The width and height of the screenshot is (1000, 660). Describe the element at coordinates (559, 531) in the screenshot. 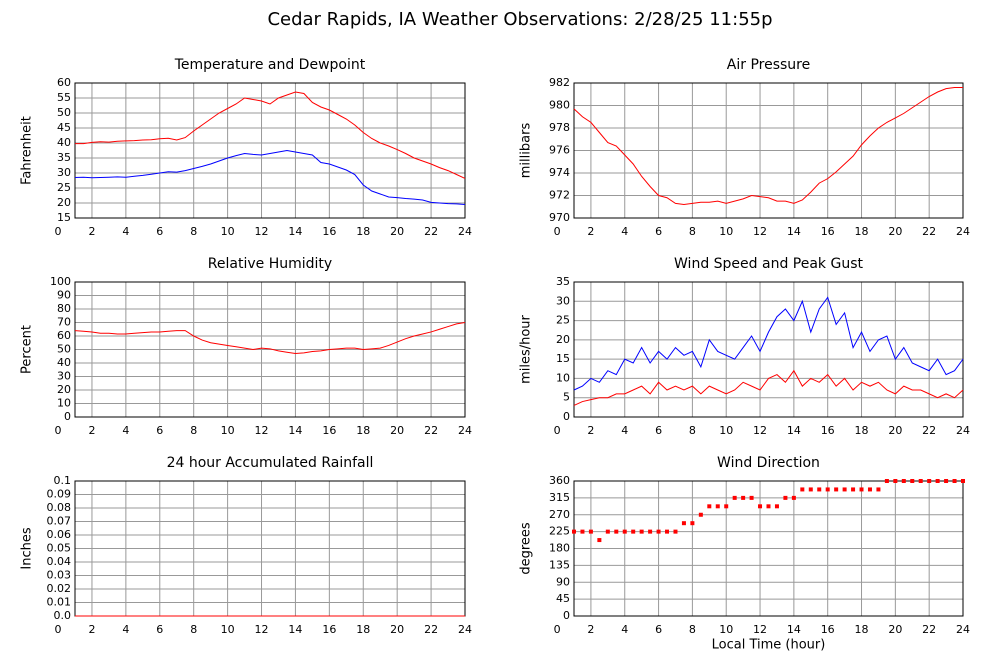

I see `y-tick-label: 225` at that location.